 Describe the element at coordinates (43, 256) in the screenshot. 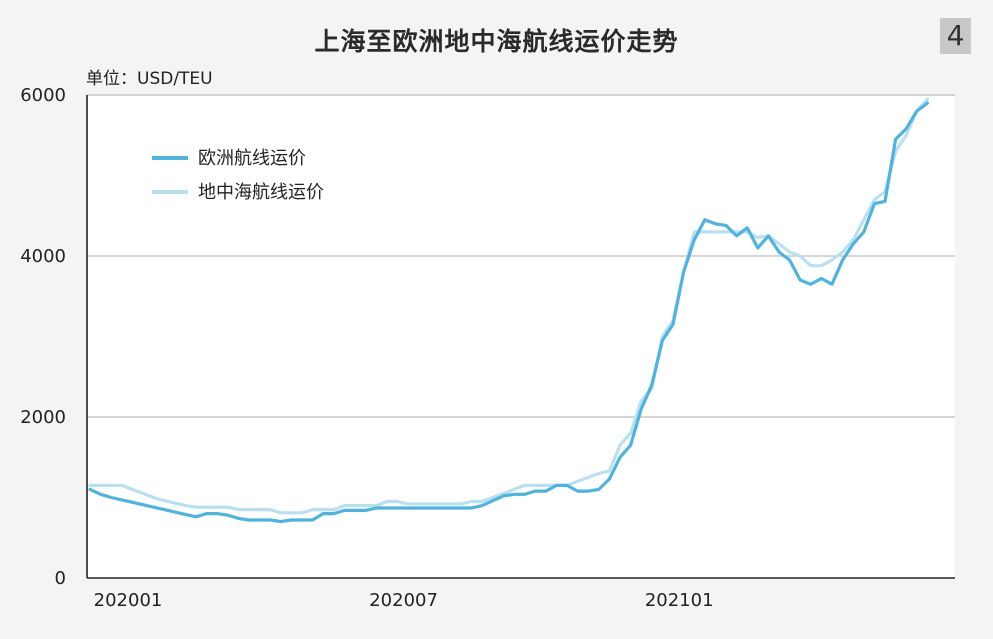

I see `y-tick-label: 4000` at that location.